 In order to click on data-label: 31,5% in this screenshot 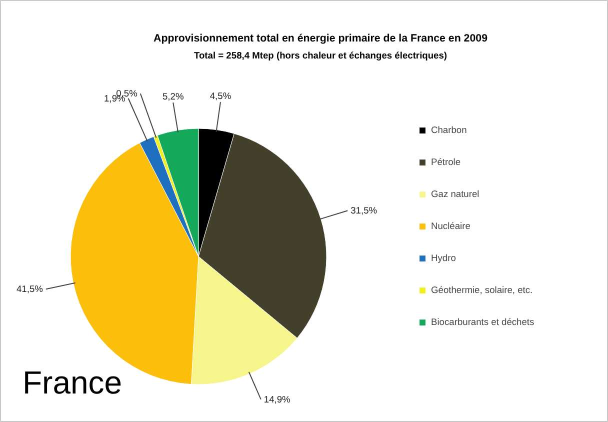, I will do `click(364, 211)`.